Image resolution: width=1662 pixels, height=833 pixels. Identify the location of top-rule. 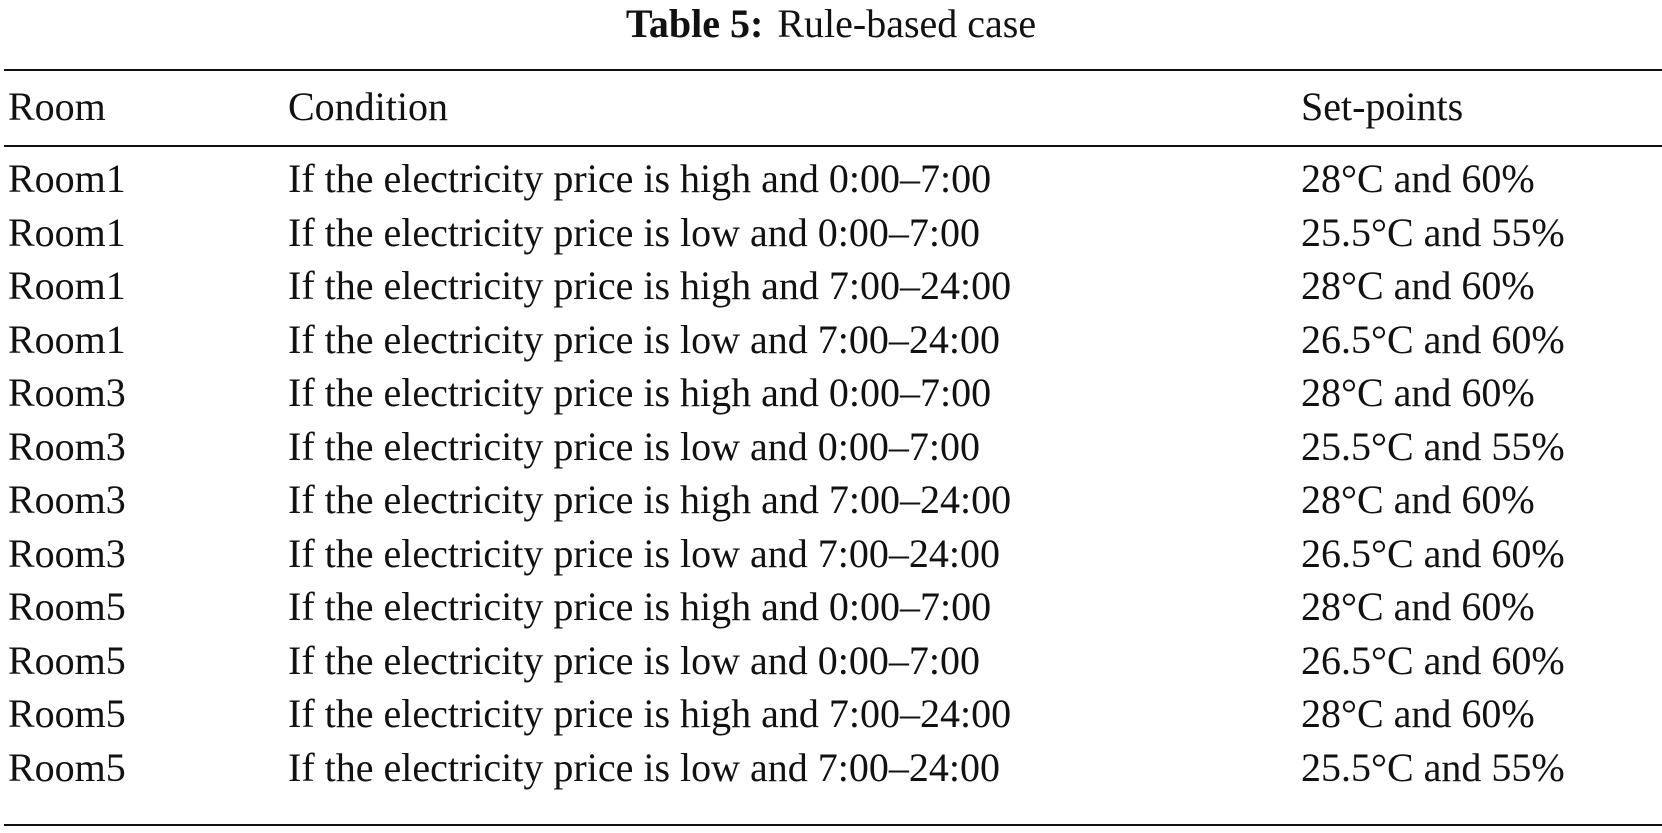
(833, 70).